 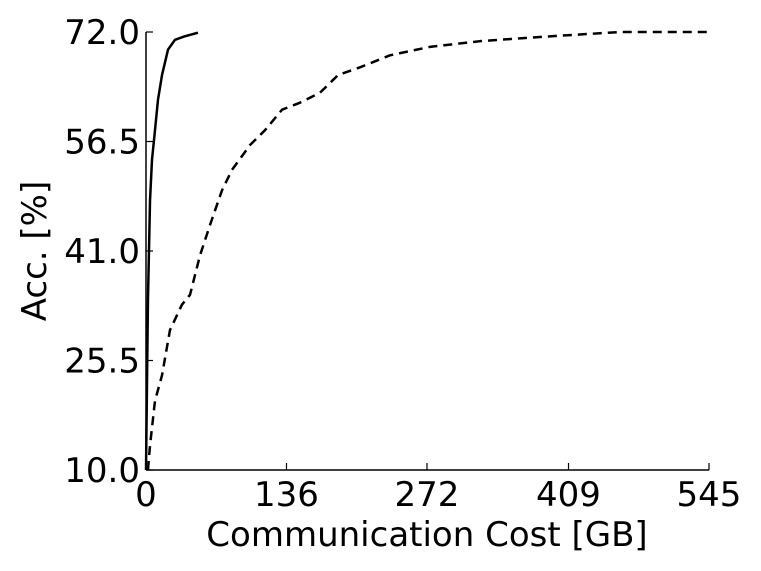 What do you see at coordinates (35, 251) in the screenshot?
I see `y-axis-label: Acc. [%]` at bounding box center [35, 251].